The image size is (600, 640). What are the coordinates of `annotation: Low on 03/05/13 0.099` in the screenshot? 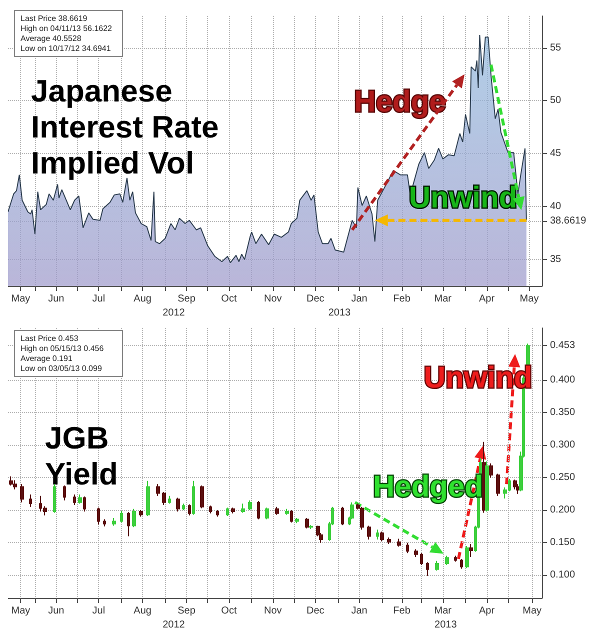 It's located at (61, 368).